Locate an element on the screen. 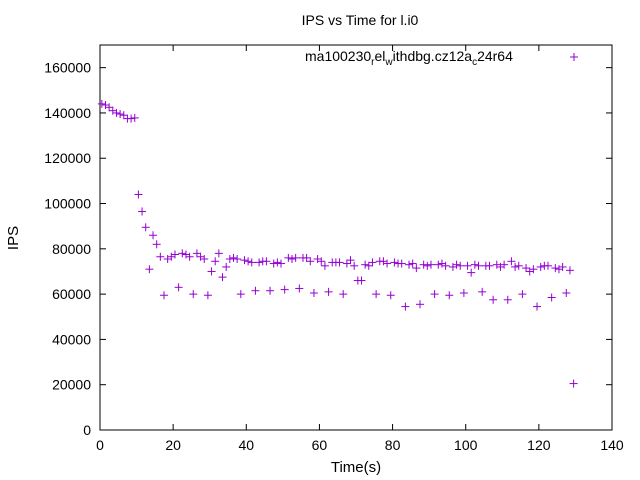 This screenshot has height=480, width=640. legend-label-part: ithdbg.cz12a is located at coordinates (433, 56).